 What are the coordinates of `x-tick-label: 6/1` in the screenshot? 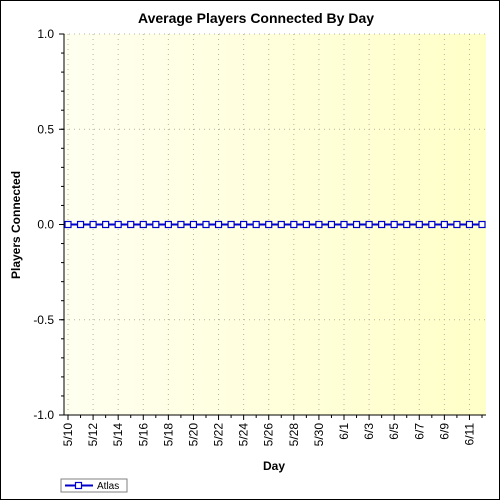 It's located at (344, 431).